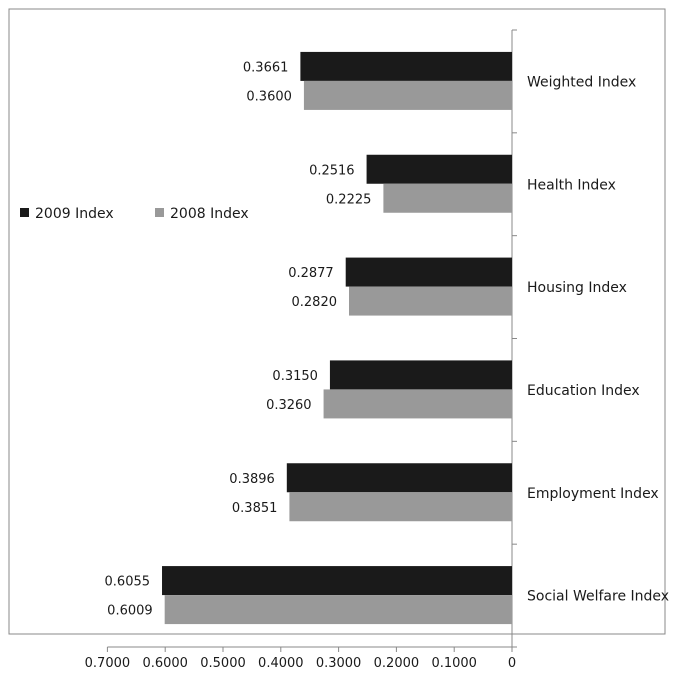 The image size is (674, 693). I want to click on category-label: Employment Index, so click(593, 494).